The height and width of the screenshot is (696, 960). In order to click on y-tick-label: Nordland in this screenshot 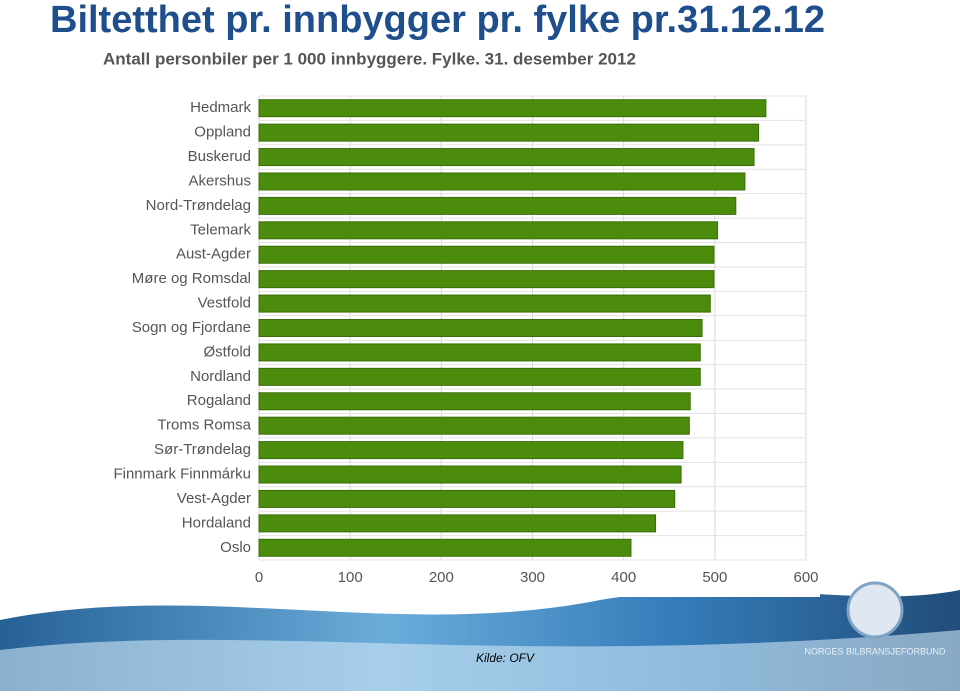, I will do `click(220, 376)`.